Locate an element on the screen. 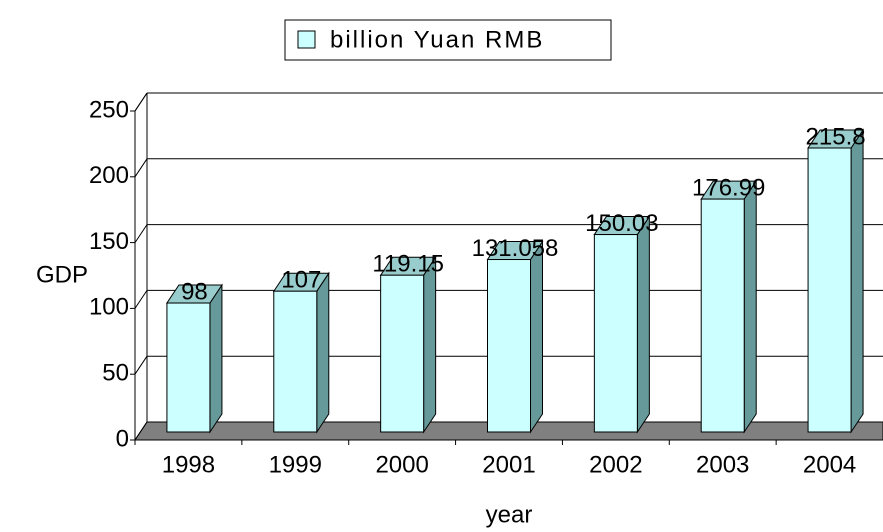 The image size is (883, 532). y-tick-label: 250 is located at coordinates (109, 109).